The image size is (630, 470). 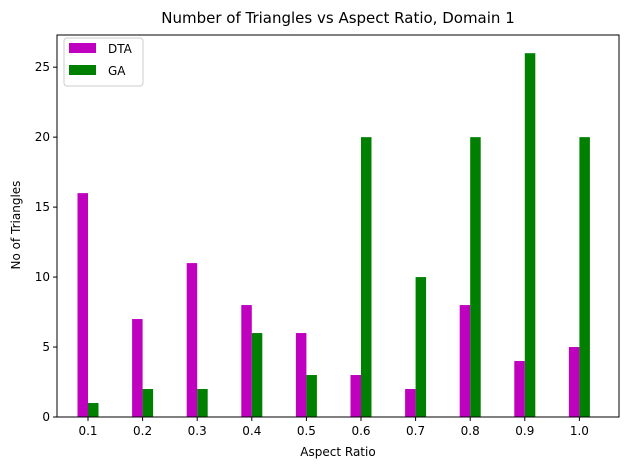 What do you see at coordinates (42, 277) in the screenshot?
I see `y-tick-label: 10` at bounding box center [42, 277].